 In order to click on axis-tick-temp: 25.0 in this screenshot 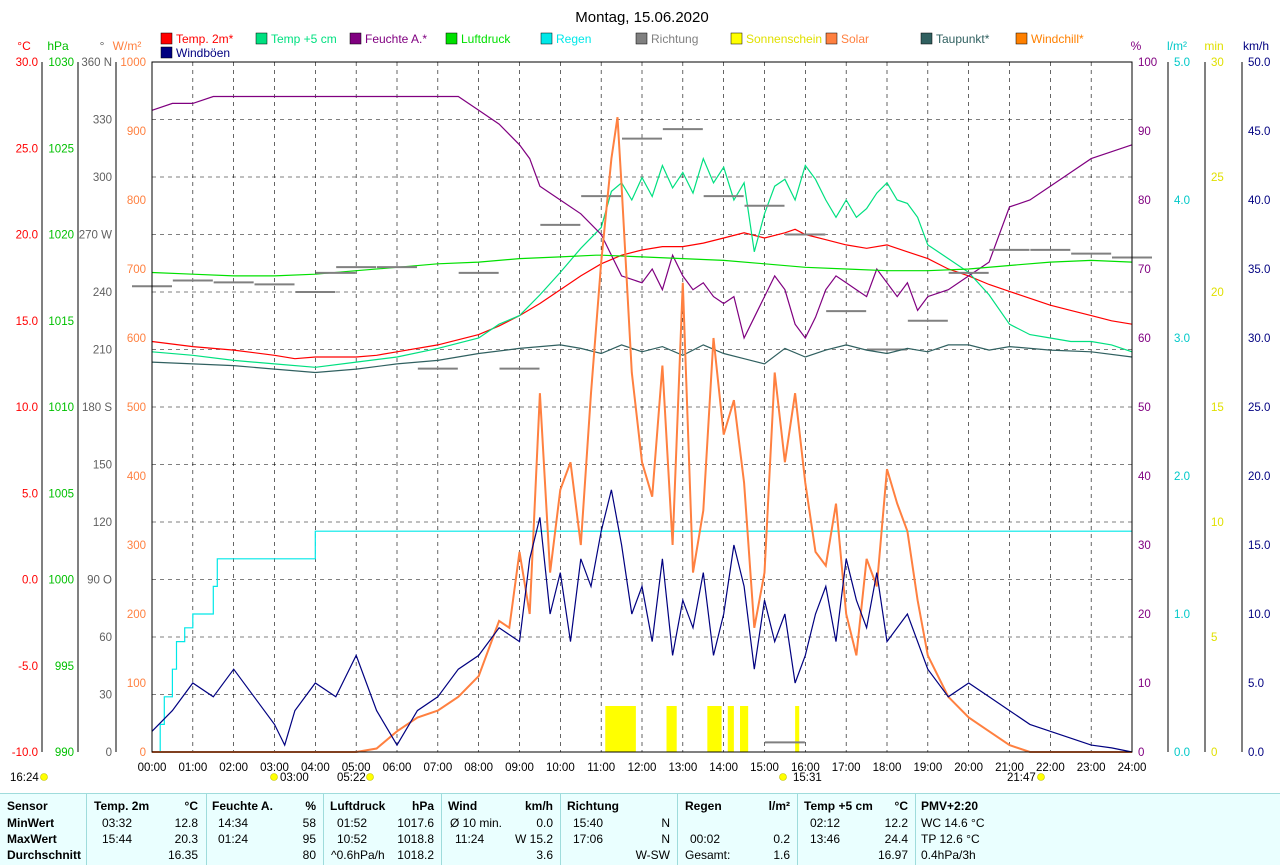, I will do `click(27, 149)`.